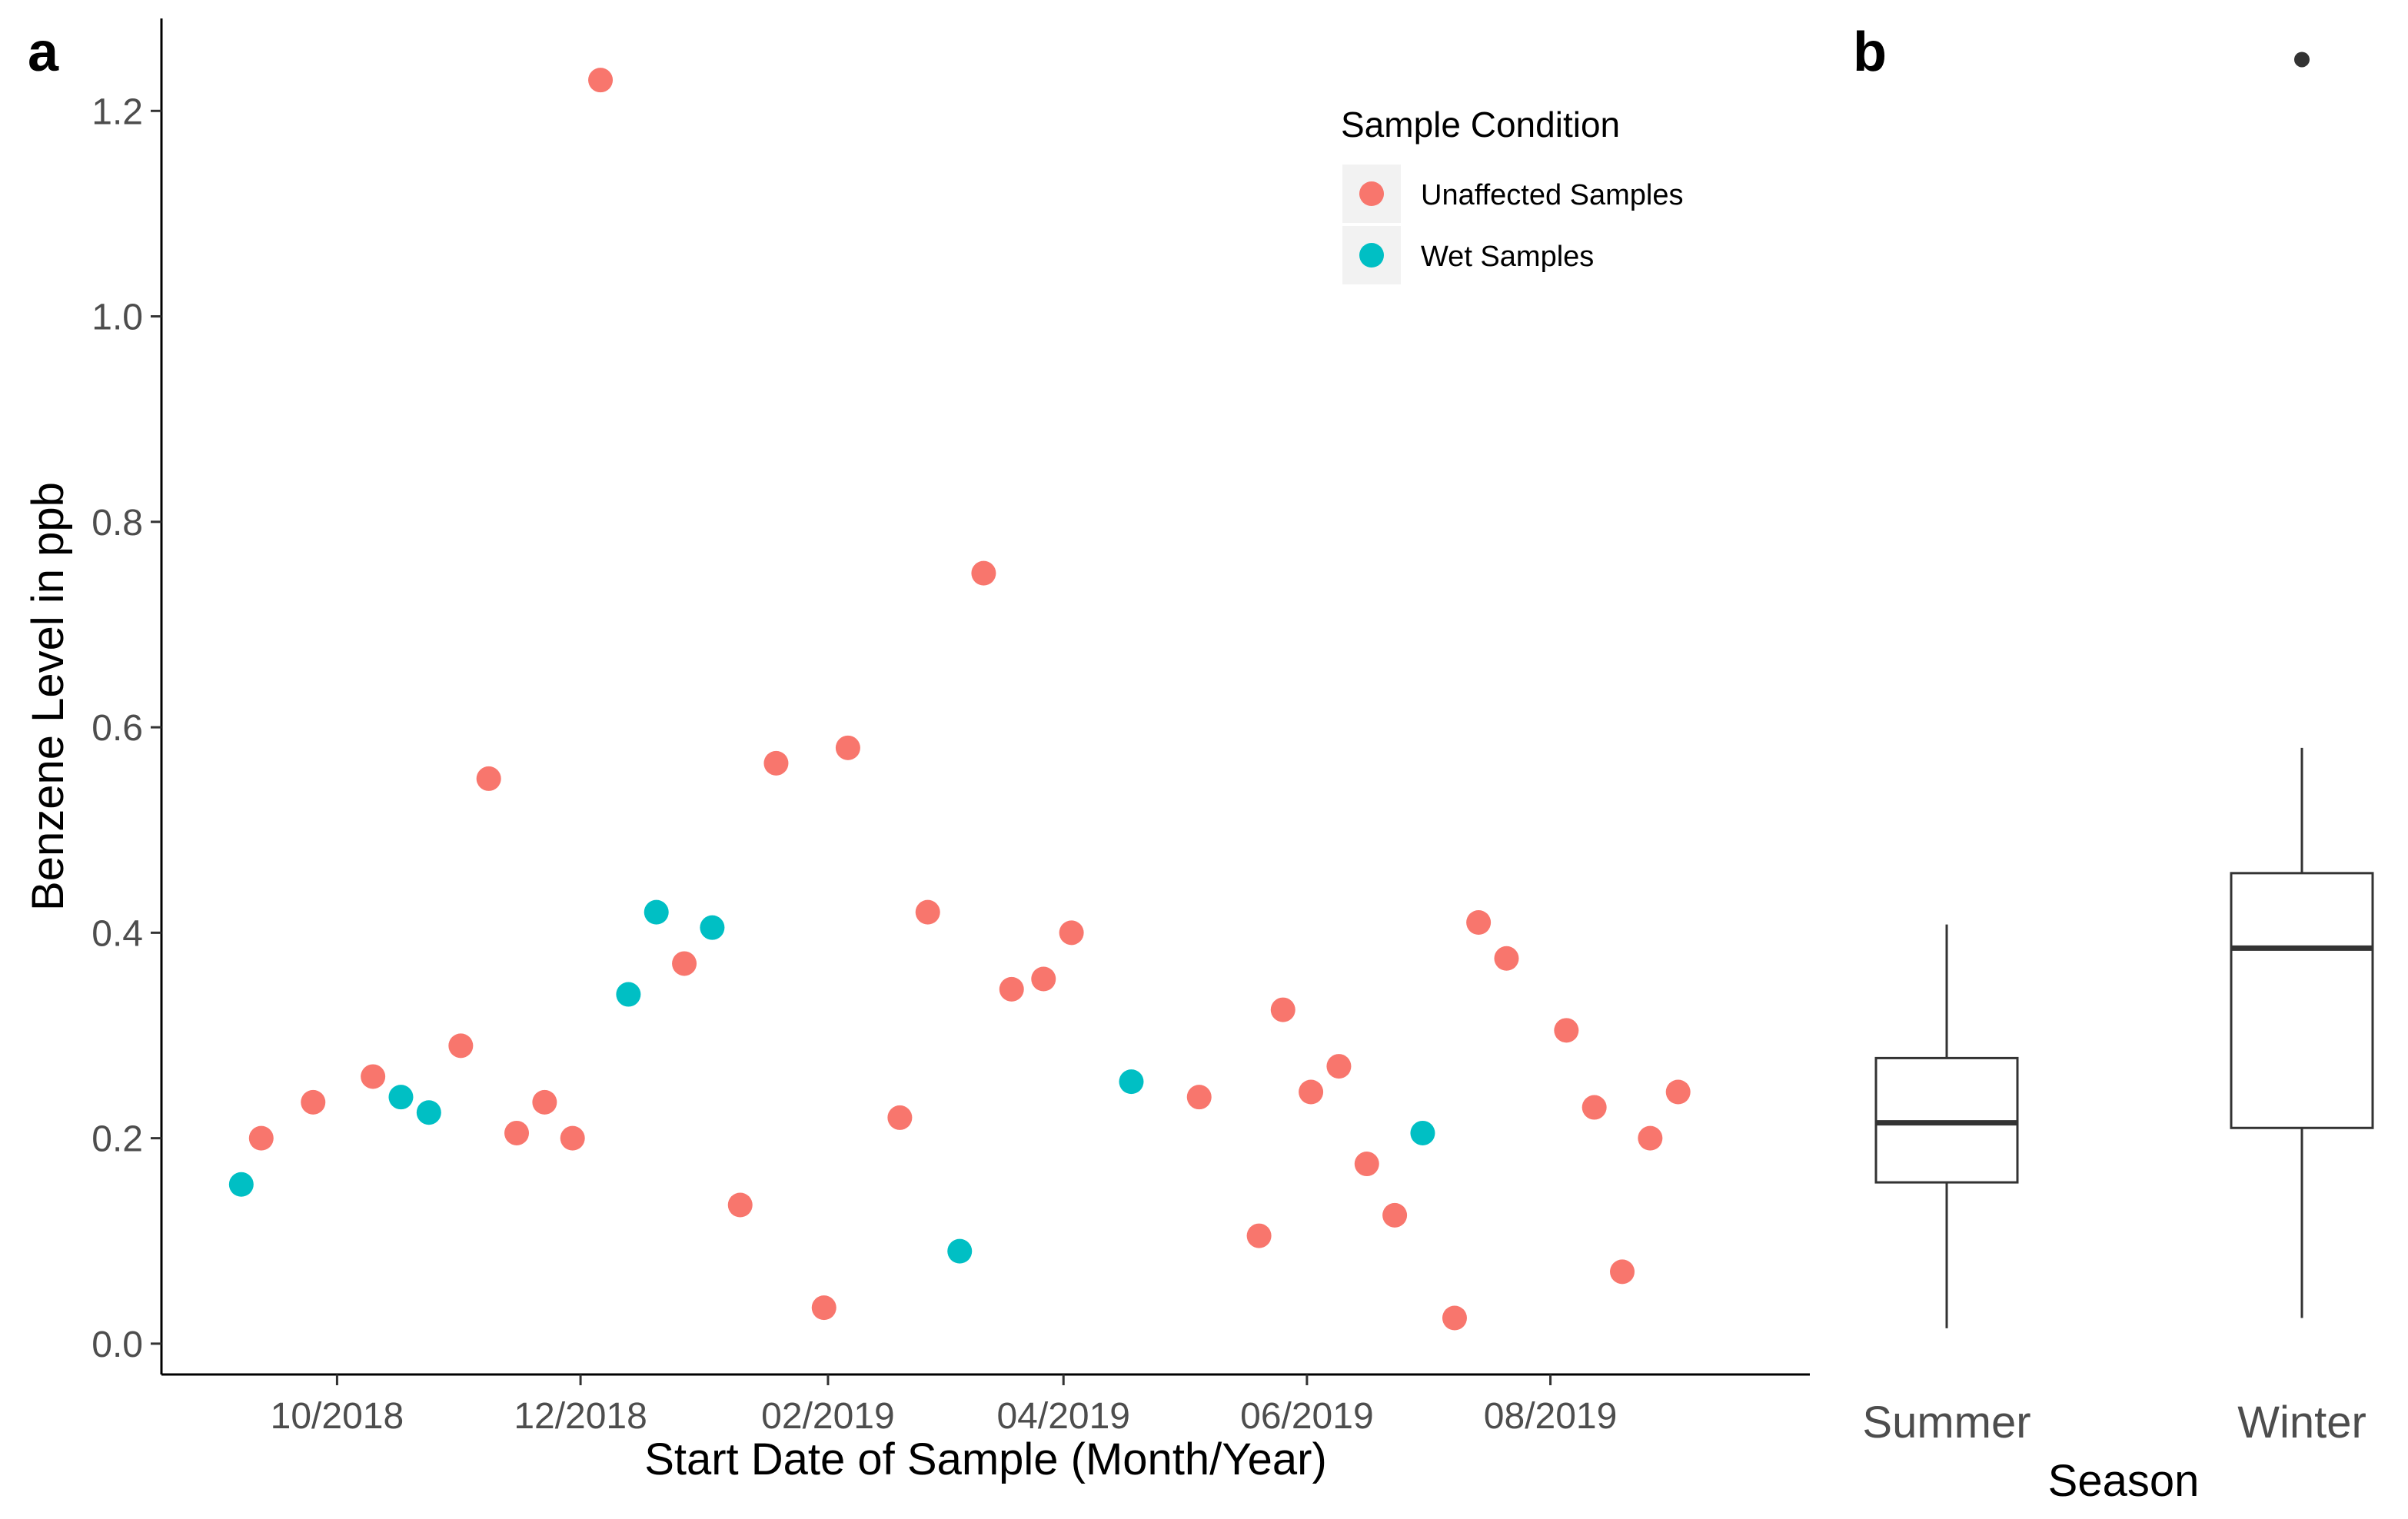 This screenshot has height=1519, width=2408. What do you see at coordinates (2124, 1481) in the screenshot?
I see `panel-b-x-axis-title: Season` at bounding box center [2124, 1481].